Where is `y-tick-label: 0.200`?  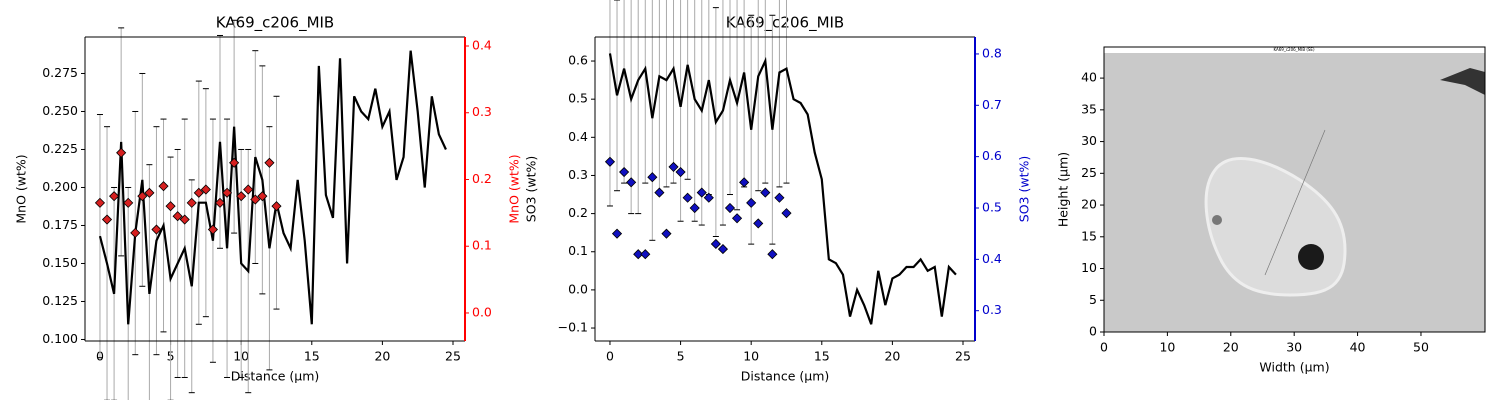 y-tick-label: 0.200 is located at coordinates (60, 186).